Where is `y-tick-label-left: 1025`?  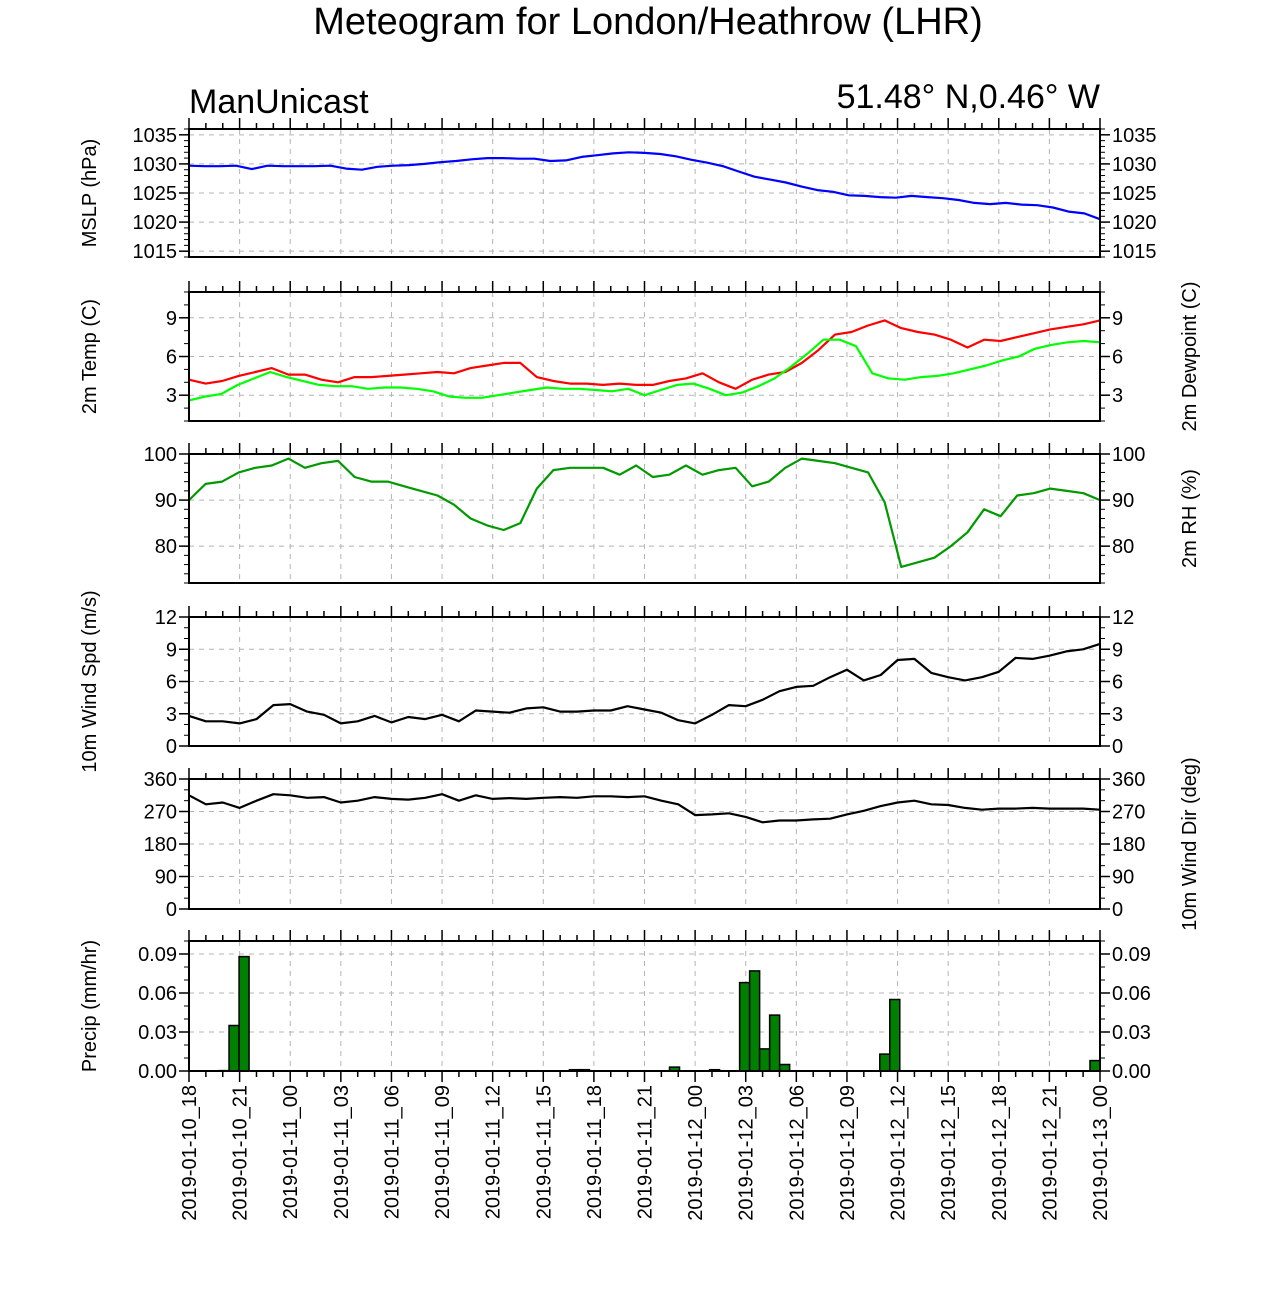
y-tick-label-left: 1025 is located at coordinates (155, 194).